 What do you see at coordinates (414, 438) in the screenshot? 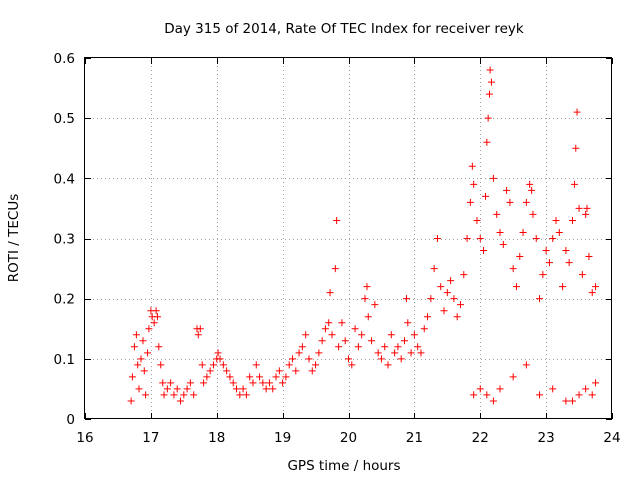
I see `x-tick-label: 21` at bounding box center [414, 438].